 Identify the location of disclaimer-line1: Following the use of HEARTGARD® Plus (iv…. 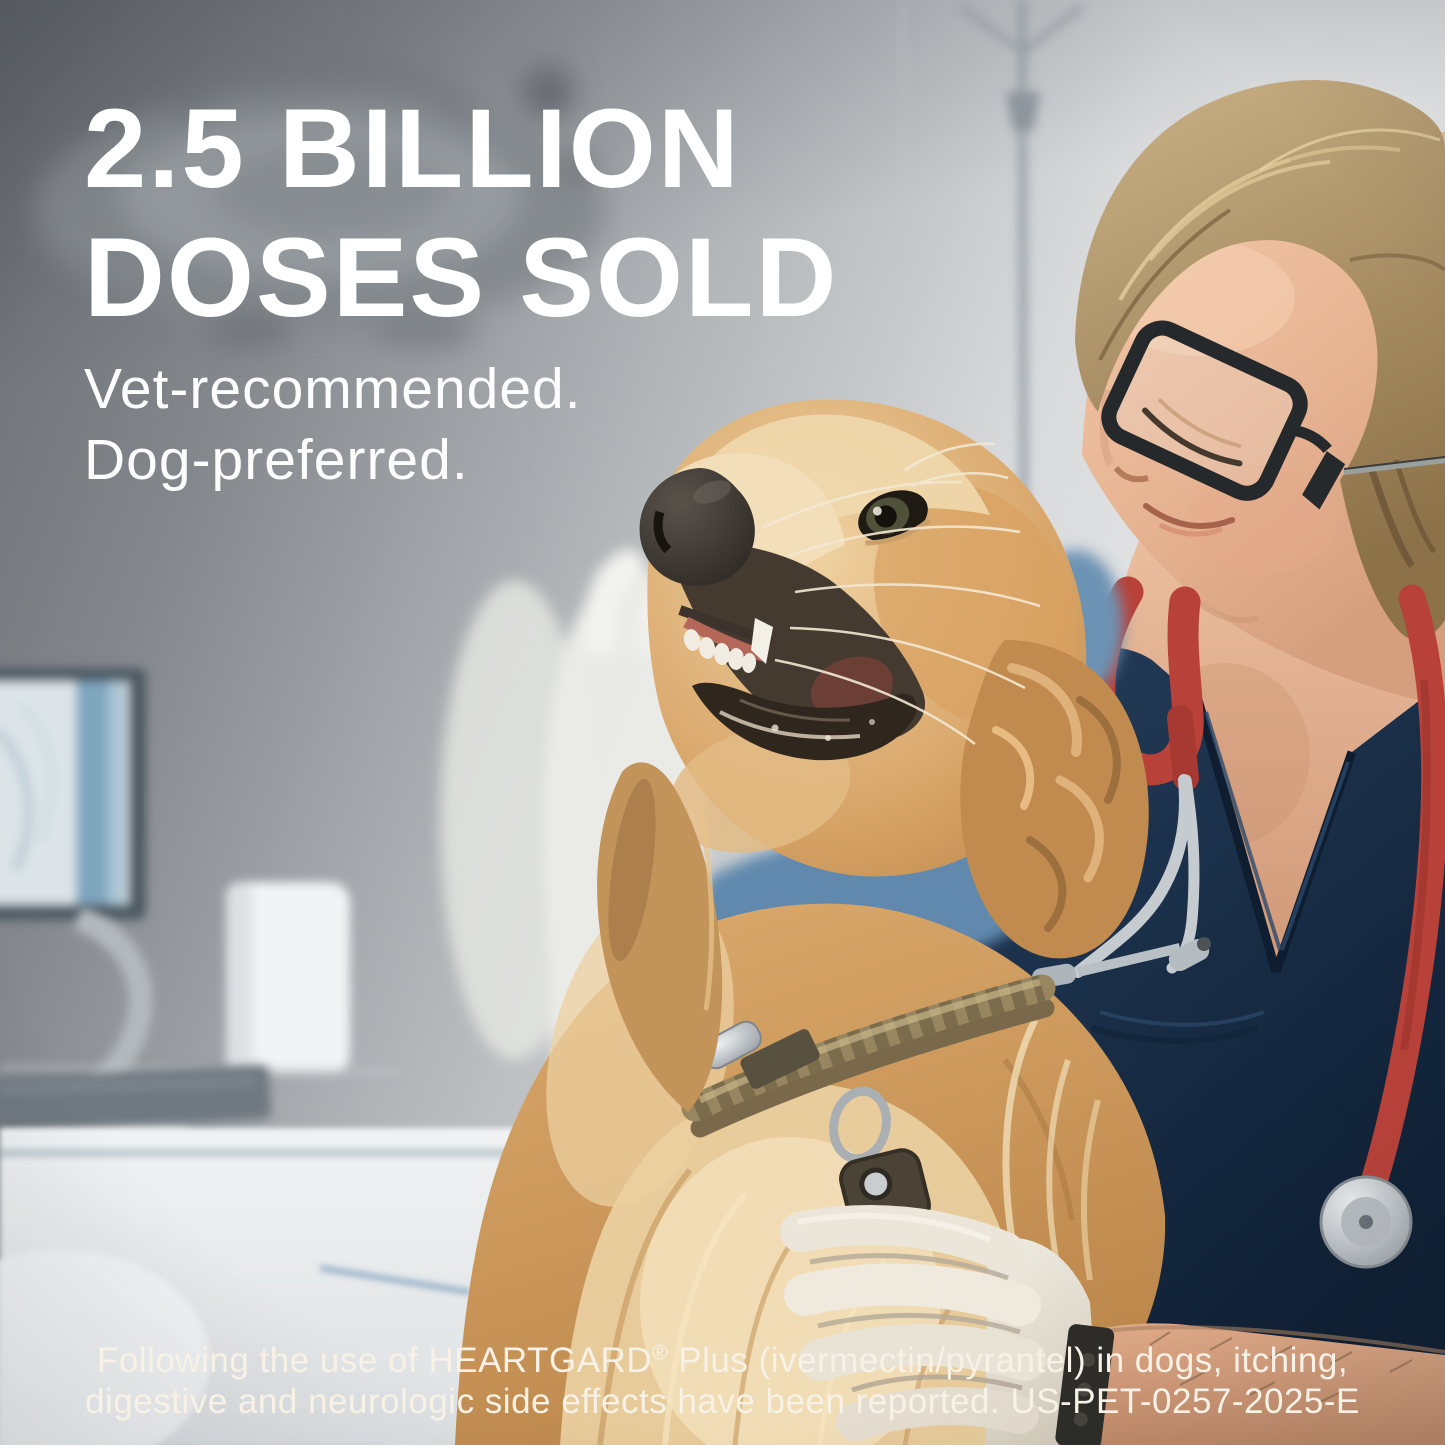
(722, 1360).